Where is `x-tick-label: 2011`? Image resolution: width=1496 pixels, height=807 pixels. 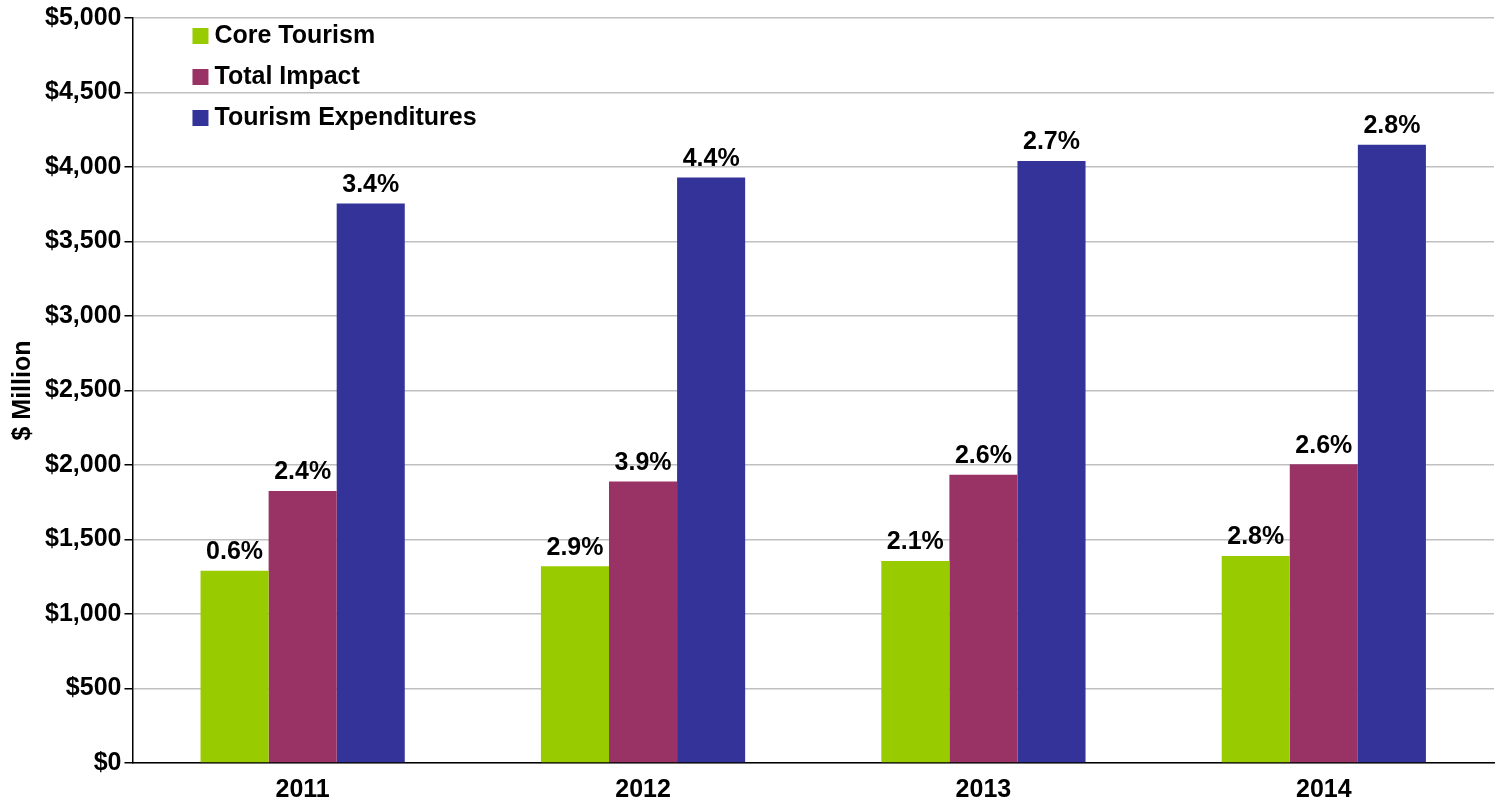 x-tick-label: 2011 is located at coordinates (302, 787).